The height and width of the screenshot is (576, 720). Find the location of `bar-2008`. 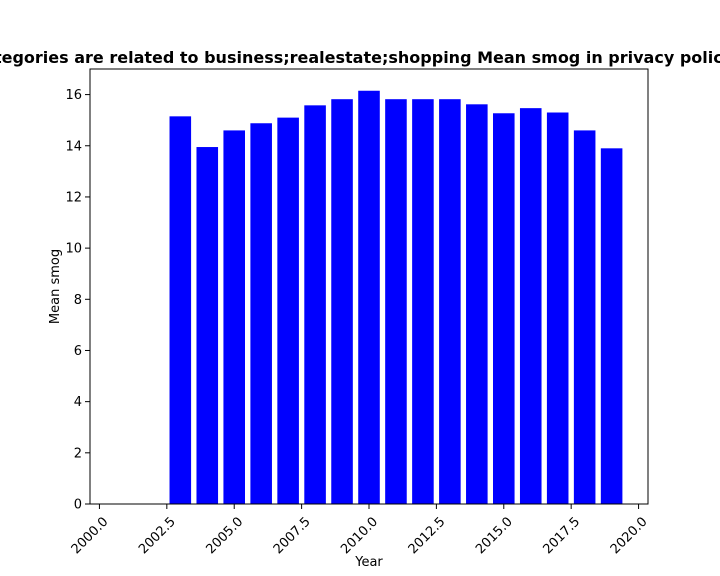

bar-2008 is located at coordinates (315, 304).